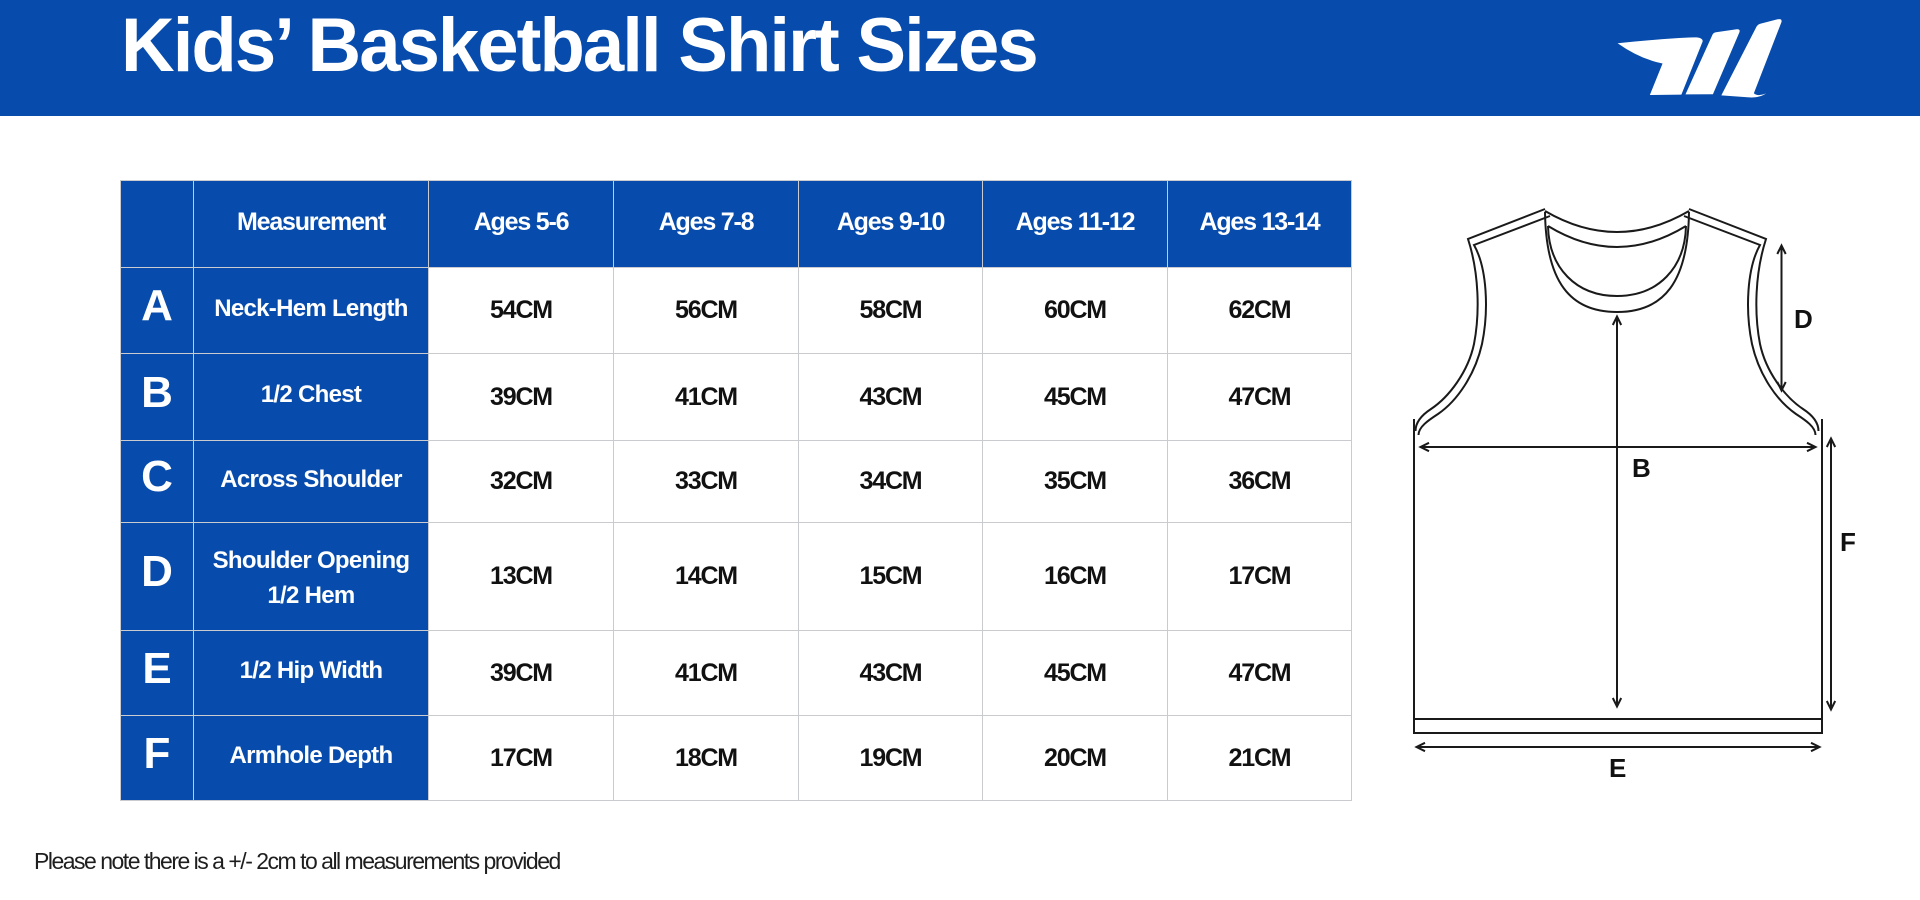  Describe the element at coordinates (1617, 768) in the screenshot. I see `svg-text: E` at that location.